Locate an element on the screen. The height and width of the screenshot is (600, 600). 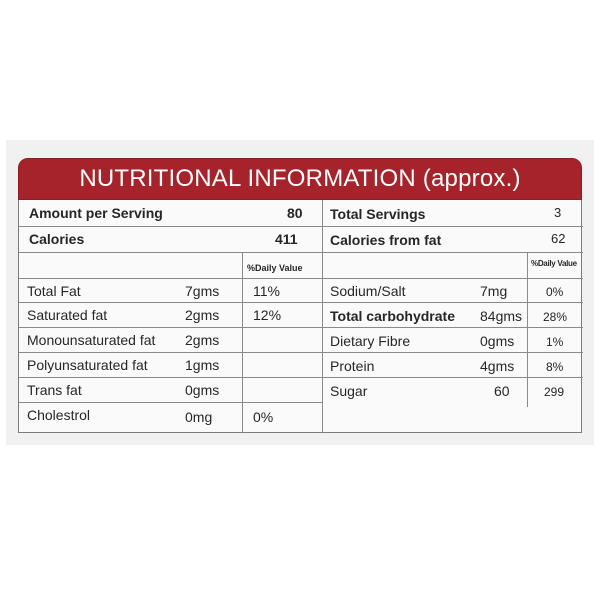
nutrient-amount: 4gms is located at coordinates (497, 366).